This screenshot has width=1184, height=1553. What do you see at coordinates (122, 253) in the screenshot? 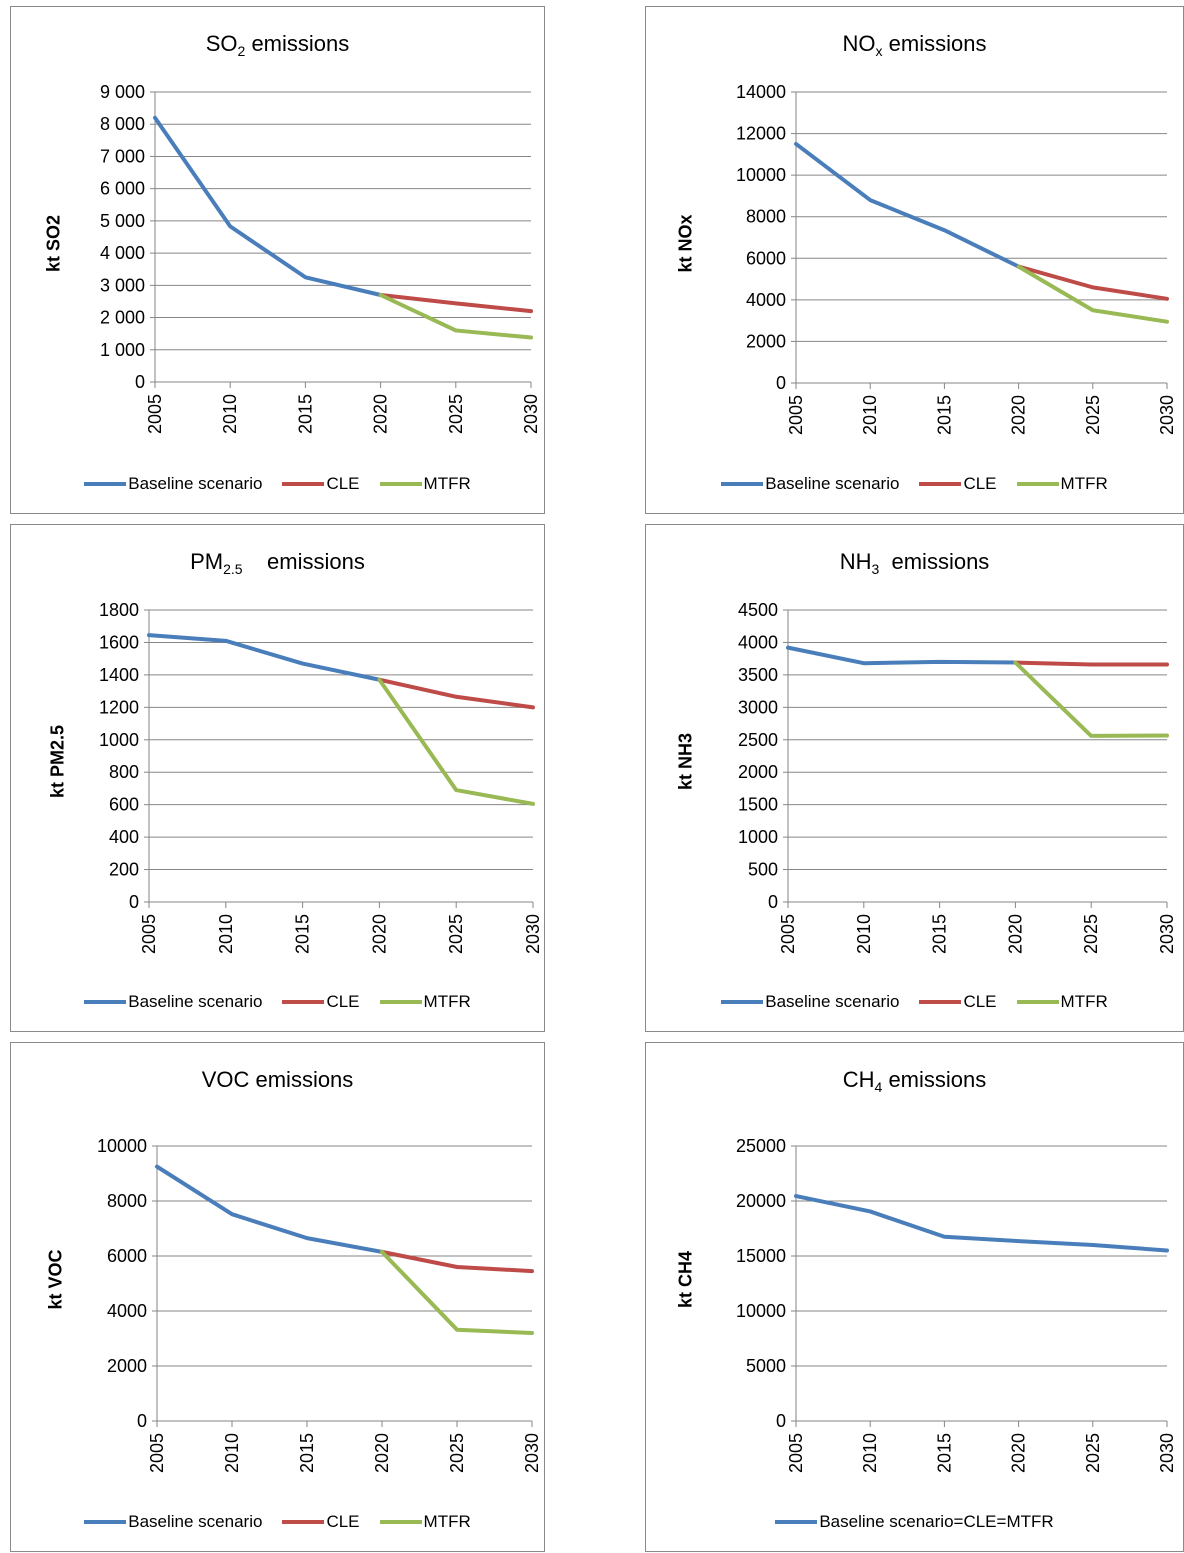
I see `y-tick-label: 4 000` at bounding box center [122, 253].